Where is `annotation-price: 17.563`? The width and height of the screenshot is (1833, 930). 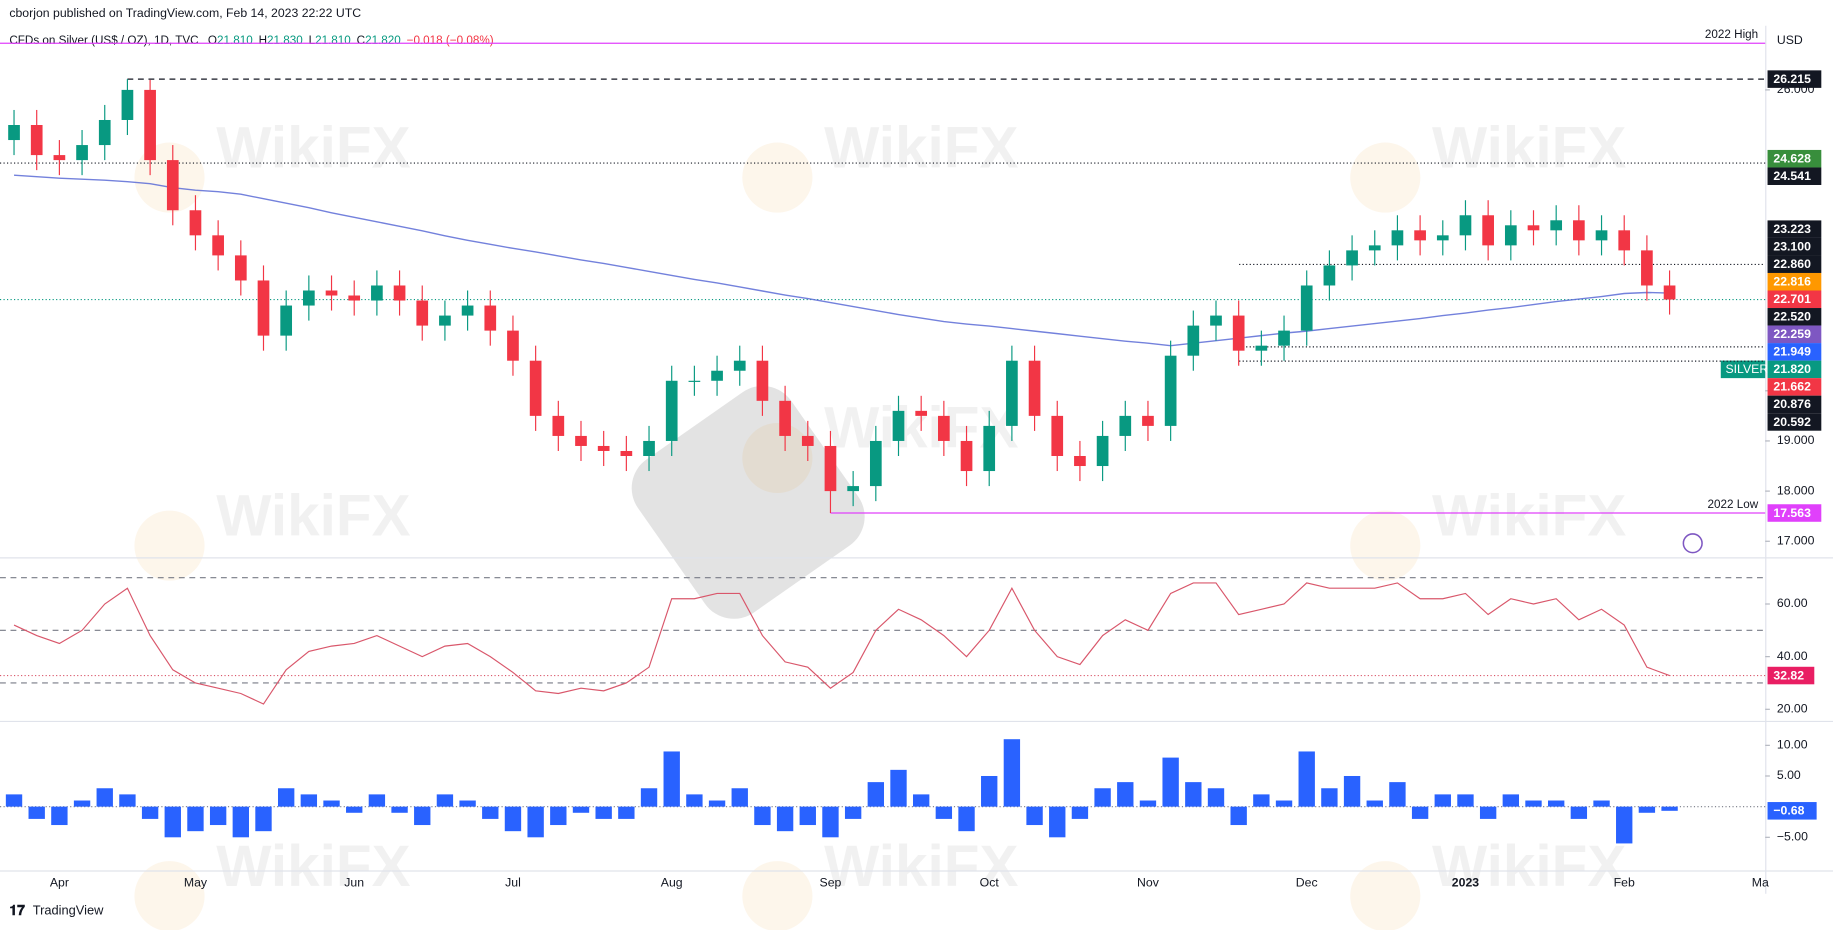
annotation-price: 17.563 is located at coordinates (1792, 513).